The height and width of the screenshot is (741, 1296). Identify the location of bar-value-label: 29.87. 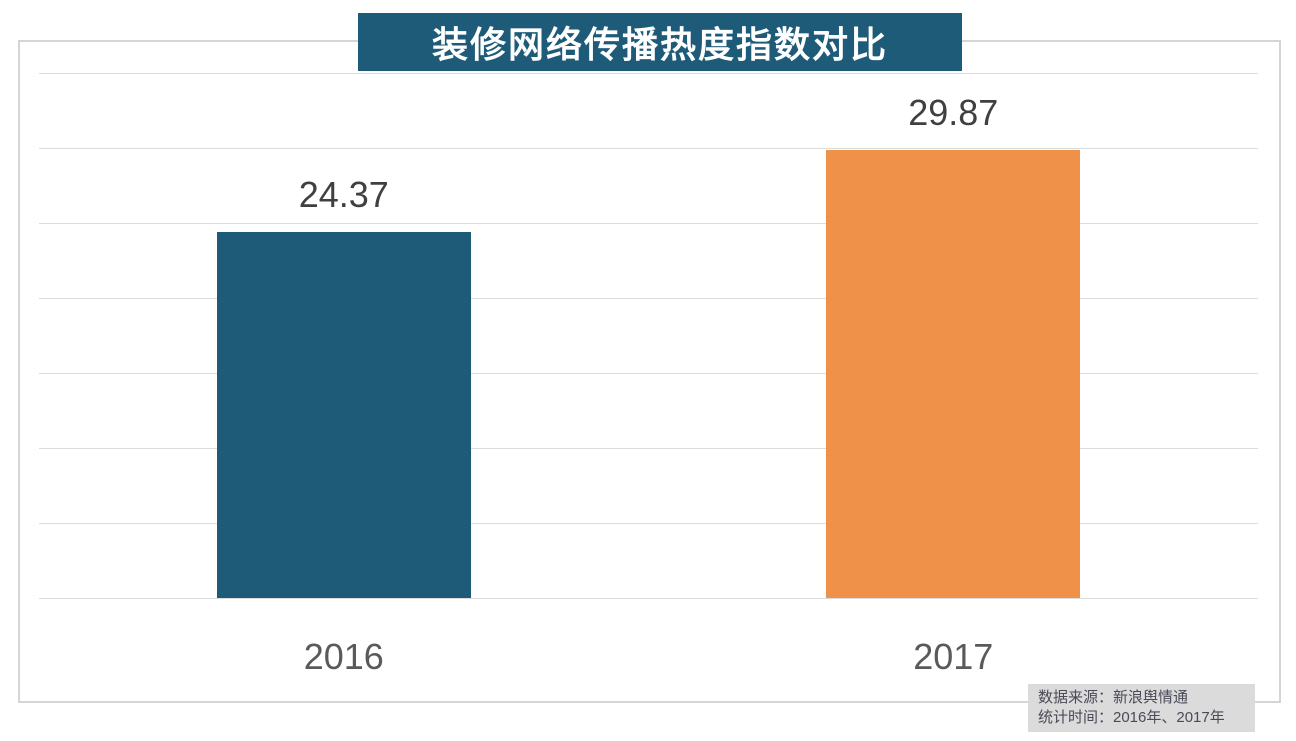
(953, 112).